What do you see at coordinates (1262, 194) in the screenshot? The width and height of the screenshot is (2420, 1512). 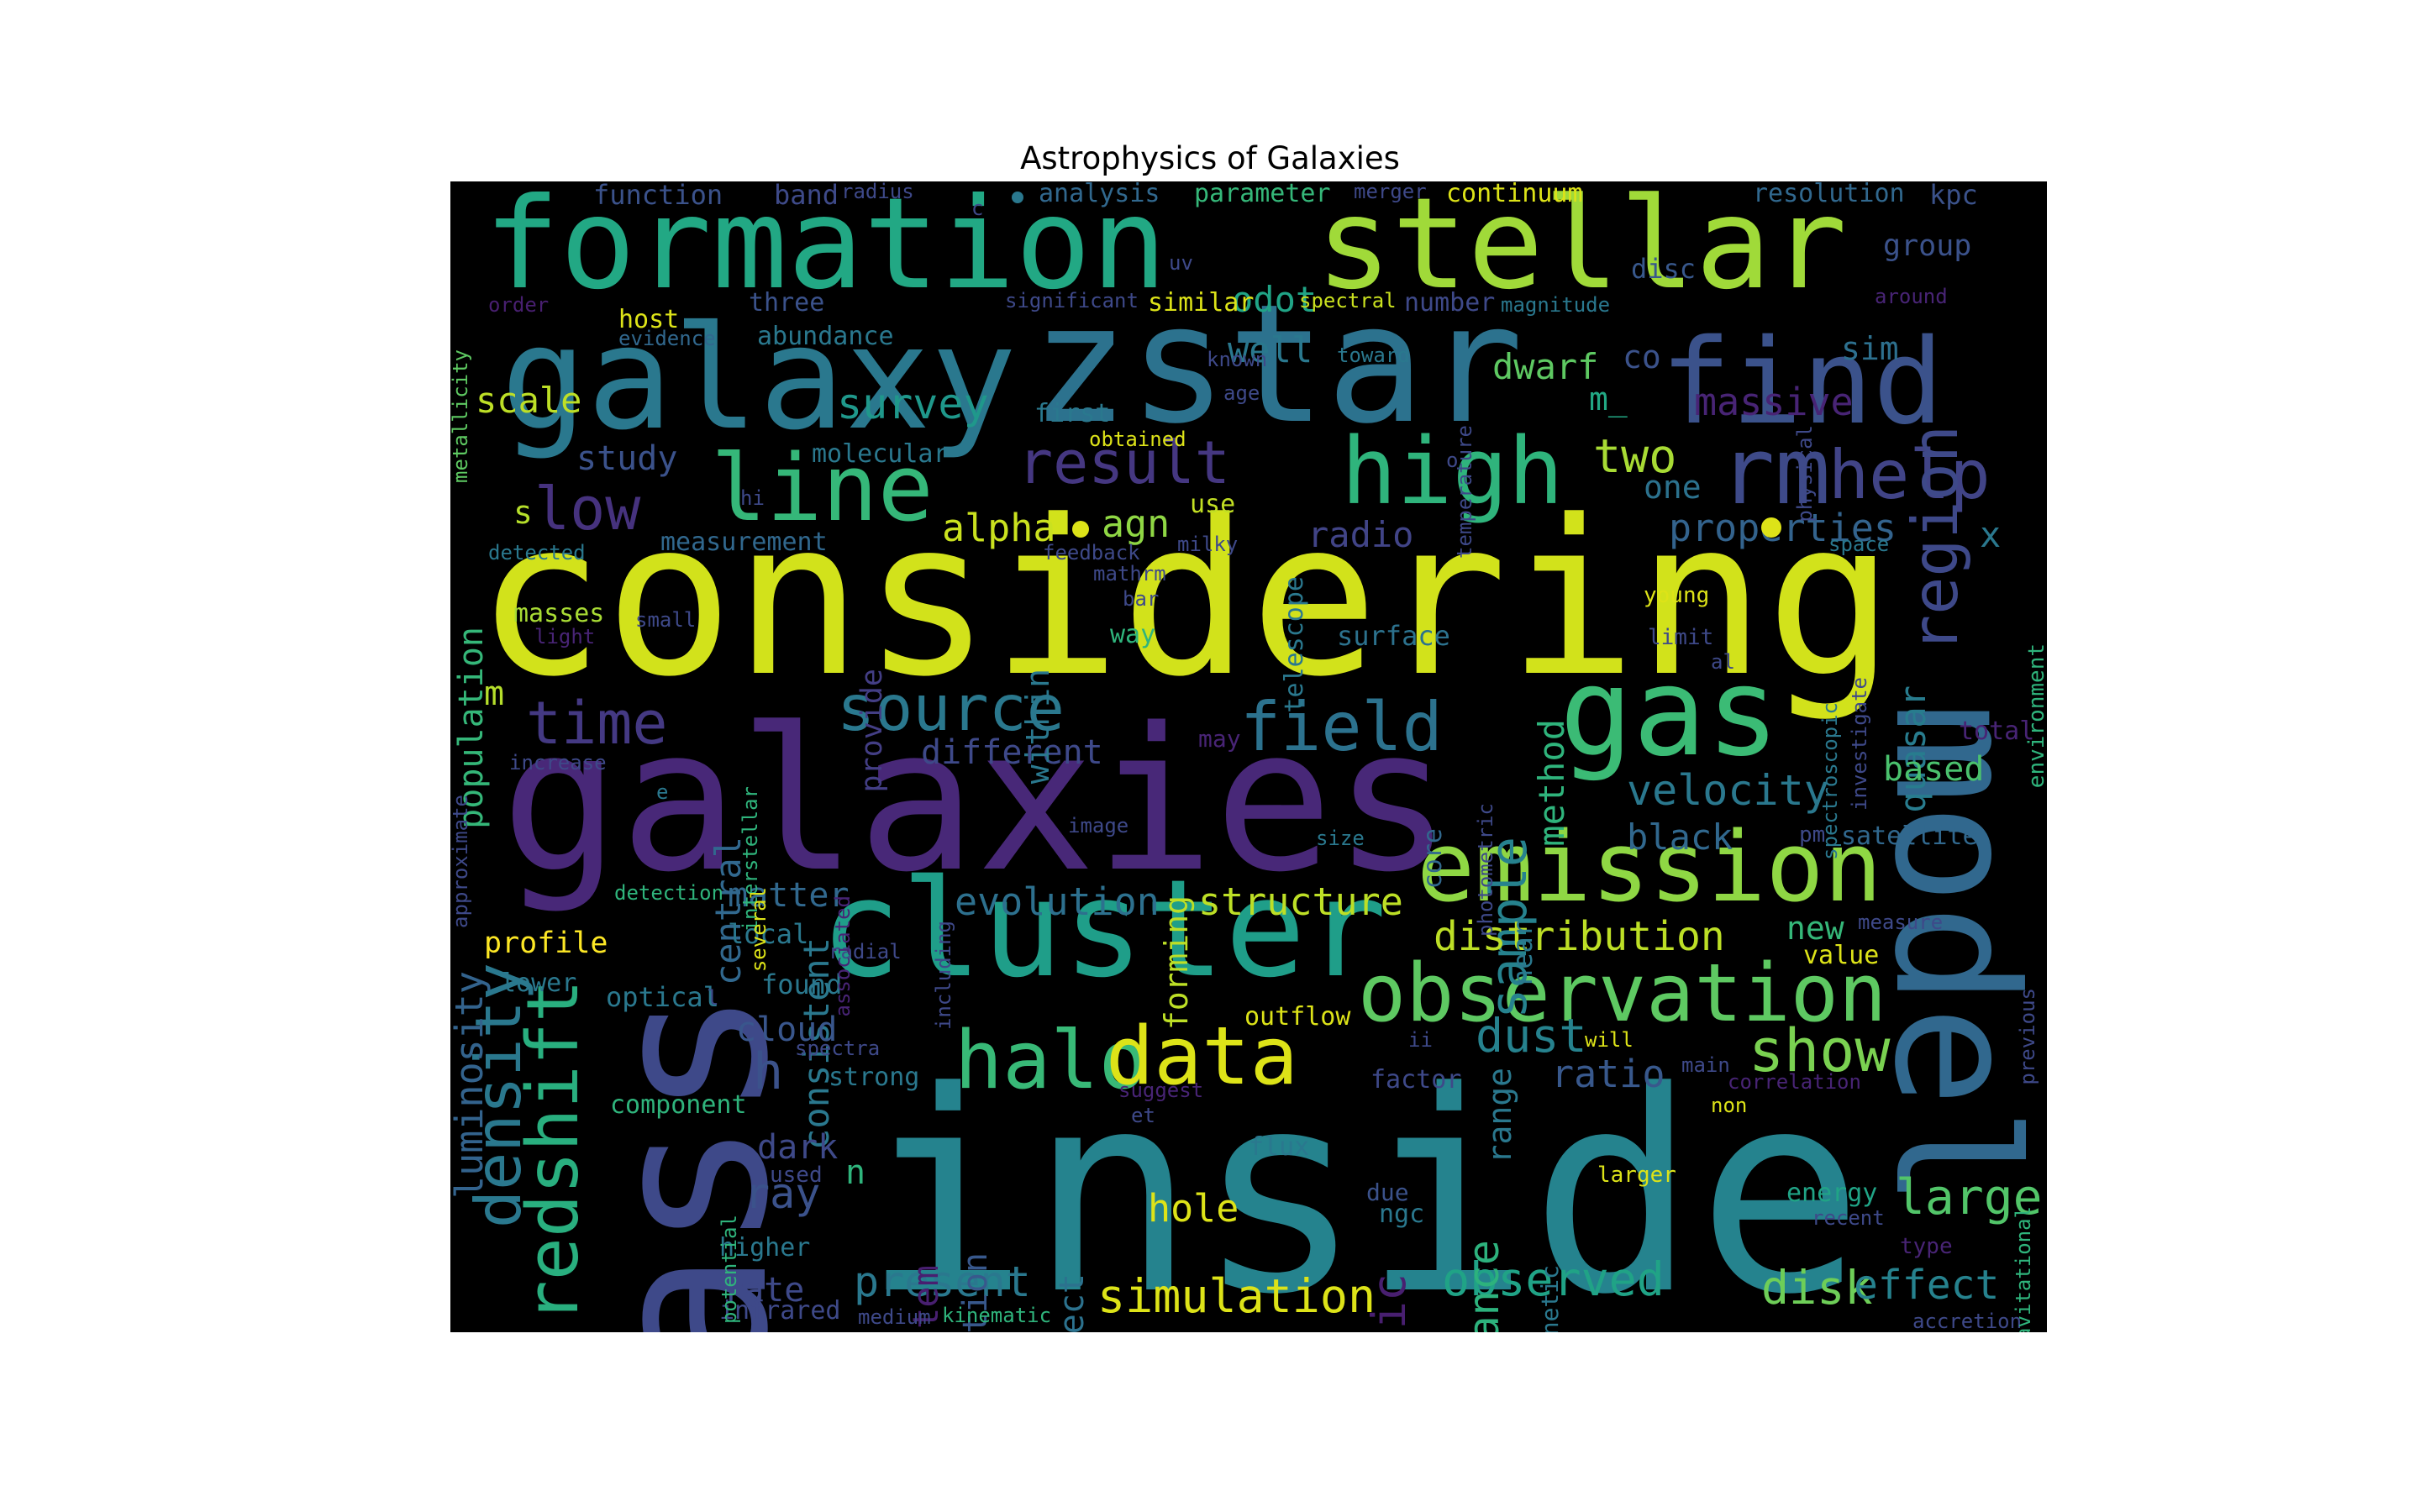 I see `word-parameter: parameter` at bounding box center [1262, 194].